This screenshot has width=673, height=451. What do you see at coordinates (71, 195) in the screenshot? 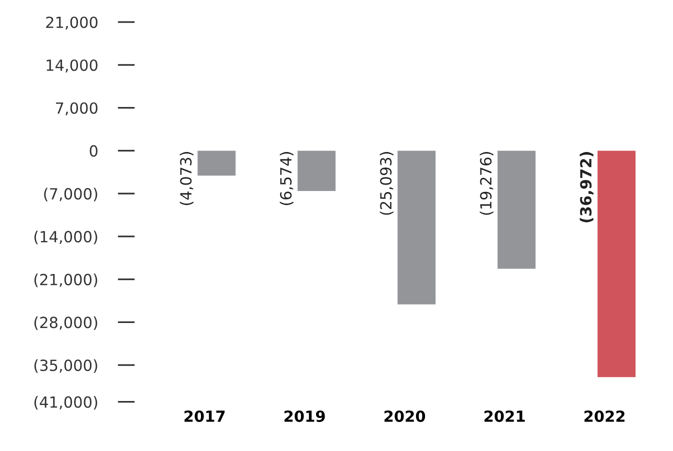
I see `y-tick-label: (7,000)` at bounding box center [71, 195].